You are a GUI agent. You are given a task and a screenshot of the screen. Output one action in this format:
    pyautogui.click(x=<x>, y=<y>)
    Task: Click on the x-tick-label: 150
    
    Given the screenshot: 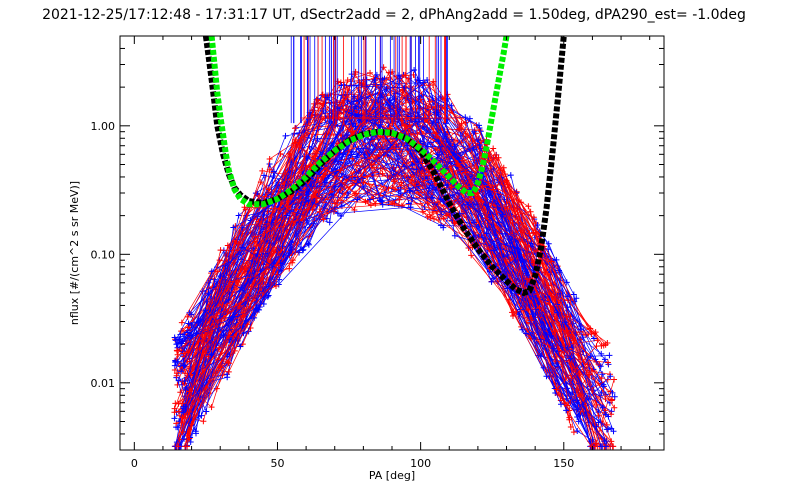 What is the action you would take?
    pyautogui.click(x=563, y=463)
    